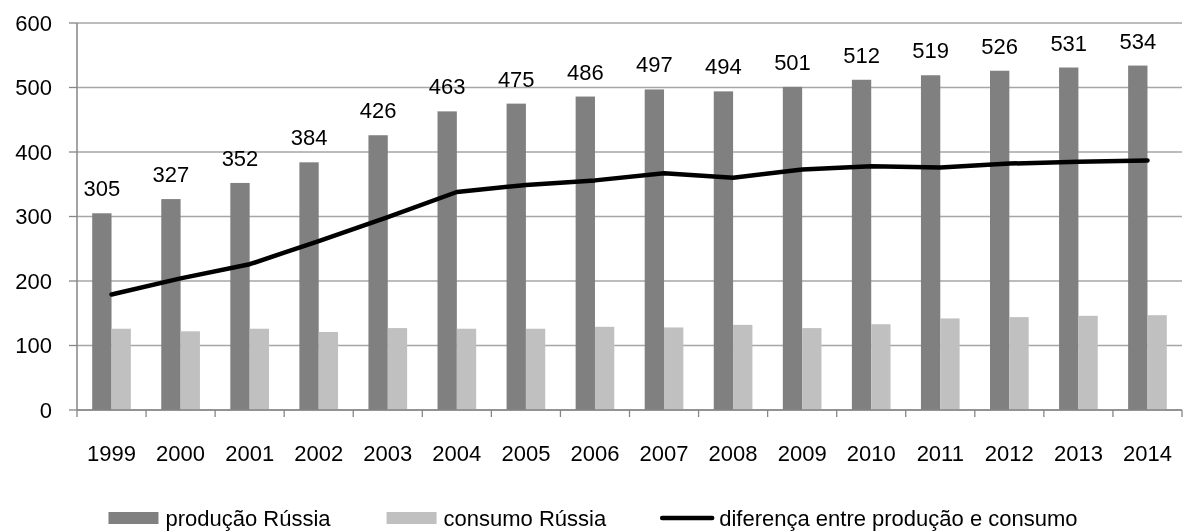  I want to click on data-label: 475, so click(516, 79).